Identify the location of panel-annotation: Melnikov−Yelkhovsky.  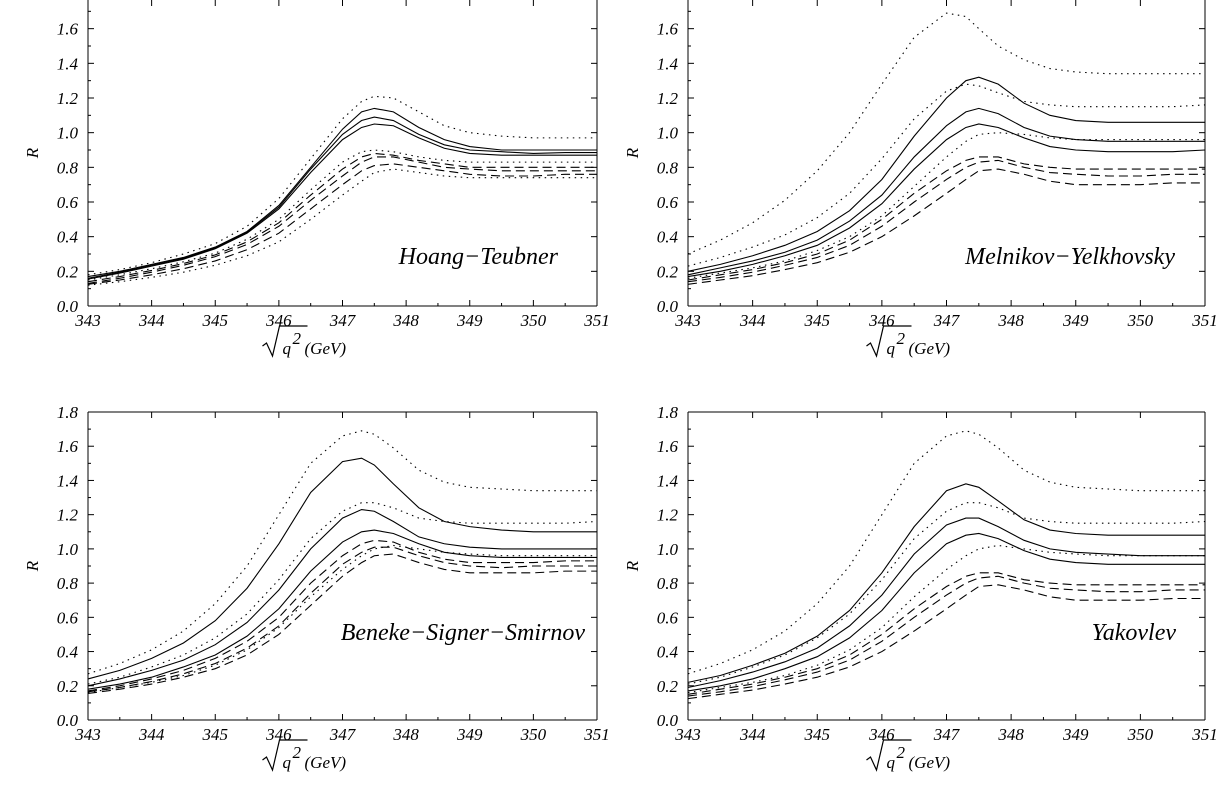
(1069, 257).